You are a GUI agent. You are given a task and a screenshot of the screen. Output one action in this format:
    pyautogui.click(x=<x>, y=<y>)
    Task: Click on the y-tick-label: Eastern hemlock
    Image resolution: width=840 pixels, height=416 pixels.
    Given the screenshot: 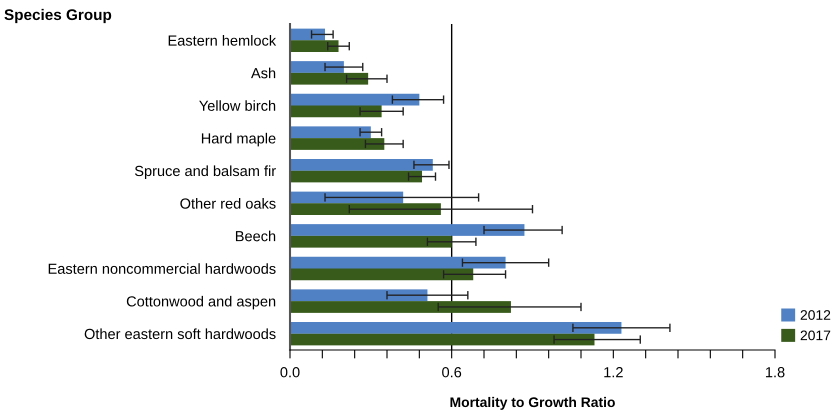 What is the action you would take?
    pyautogui.click(x=222, y=40)
    